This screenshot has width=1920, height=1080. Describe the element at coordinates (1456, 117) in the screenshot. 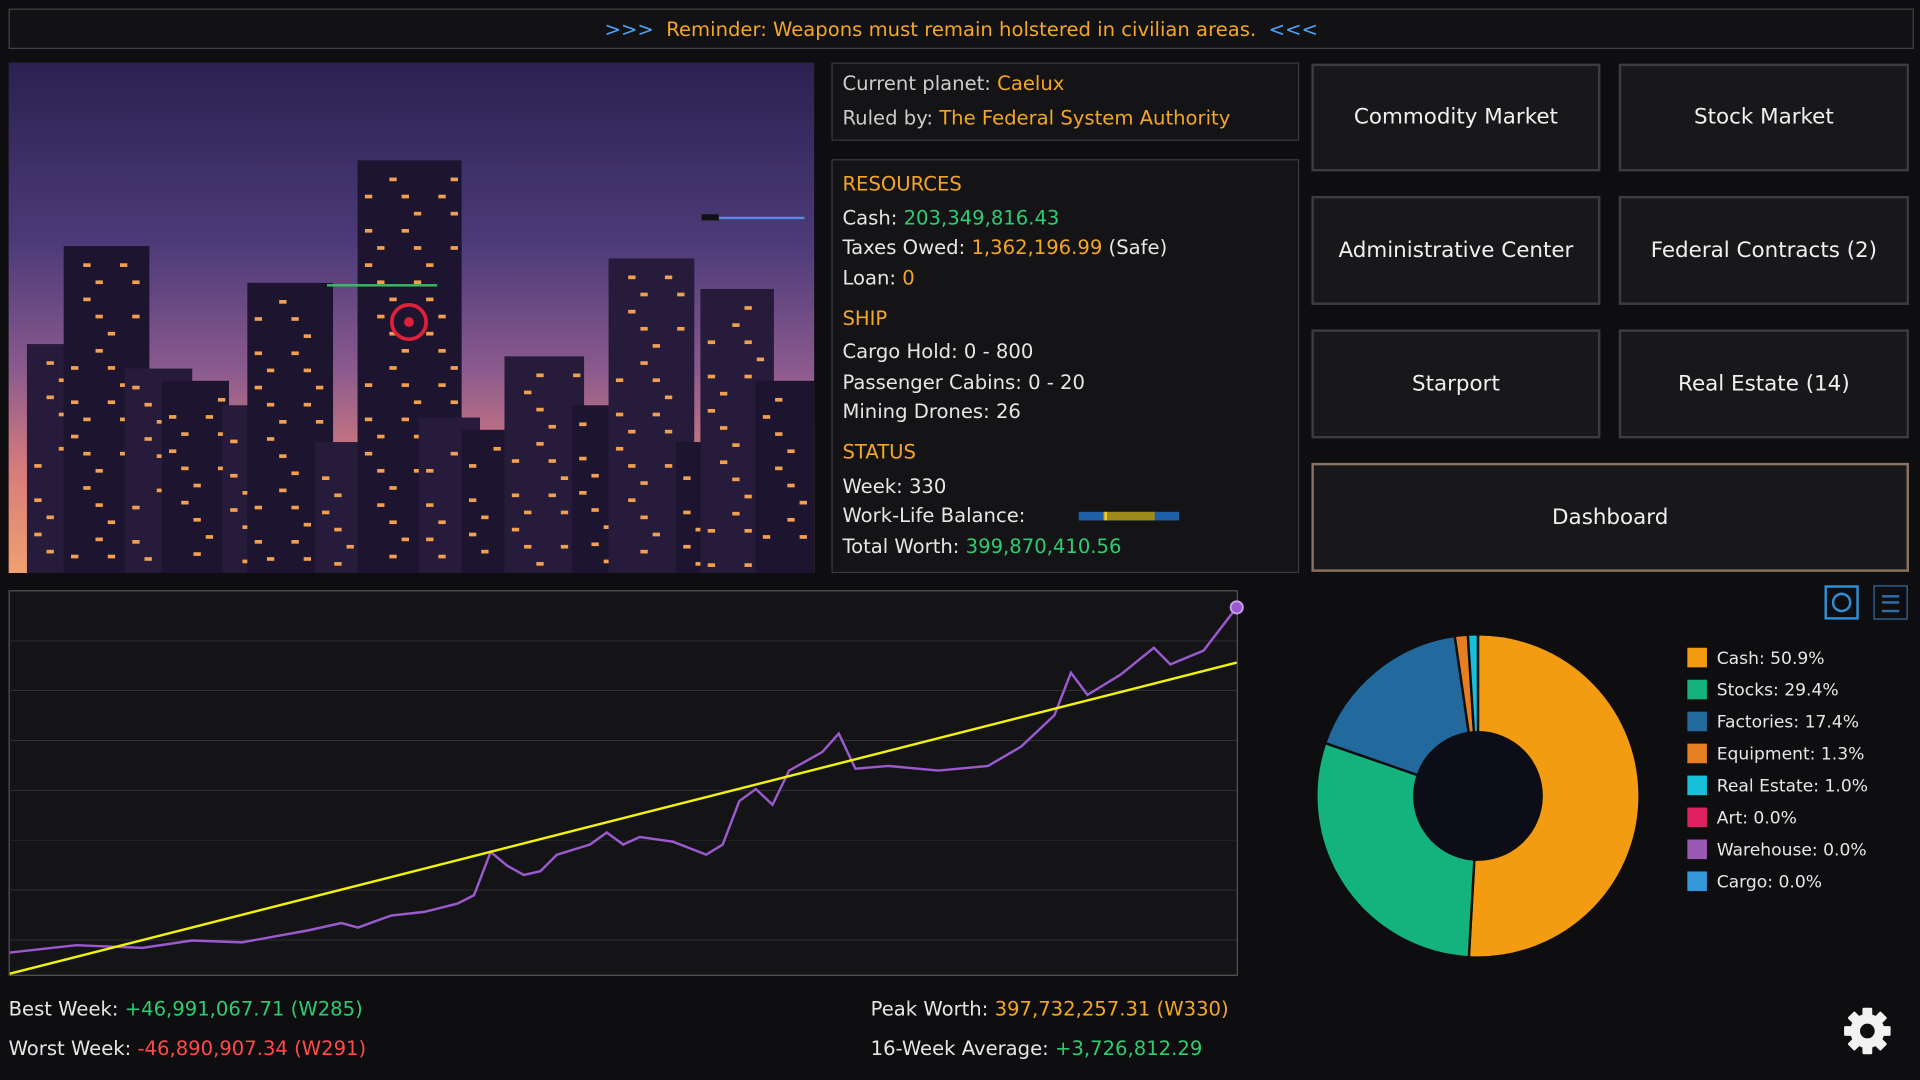

I see `button: Commodity Market` at that location.